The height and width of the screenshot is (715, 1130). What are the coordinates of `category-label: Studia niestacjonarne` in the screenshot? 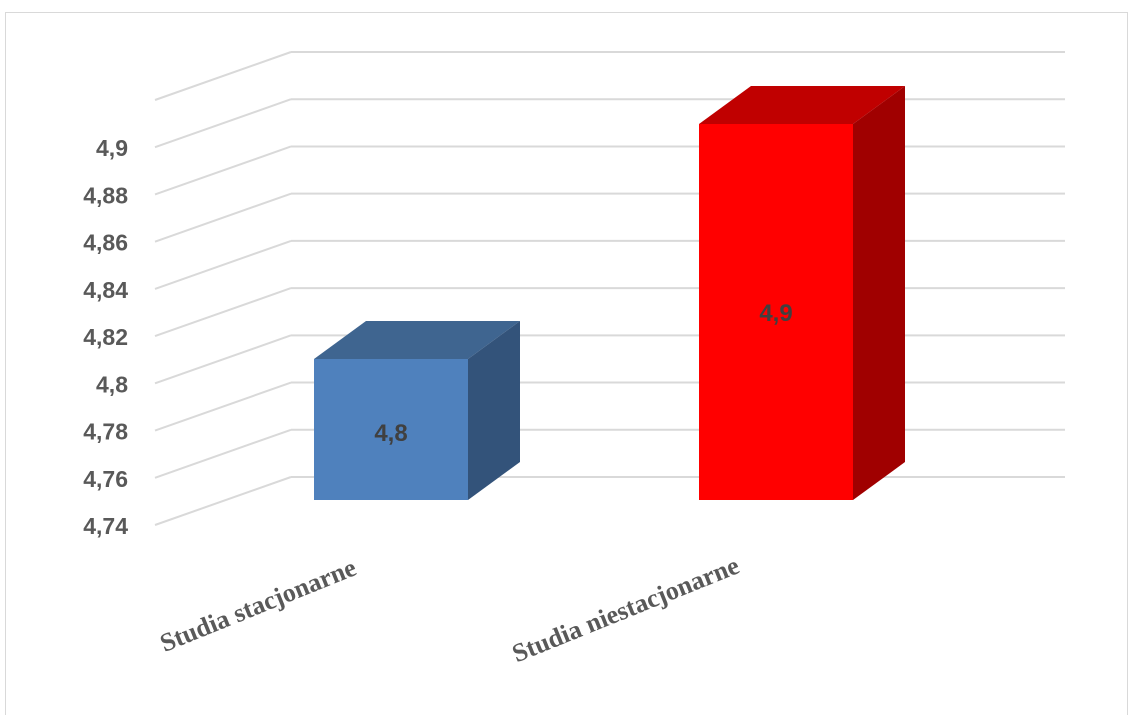 It's located at (625, 610).